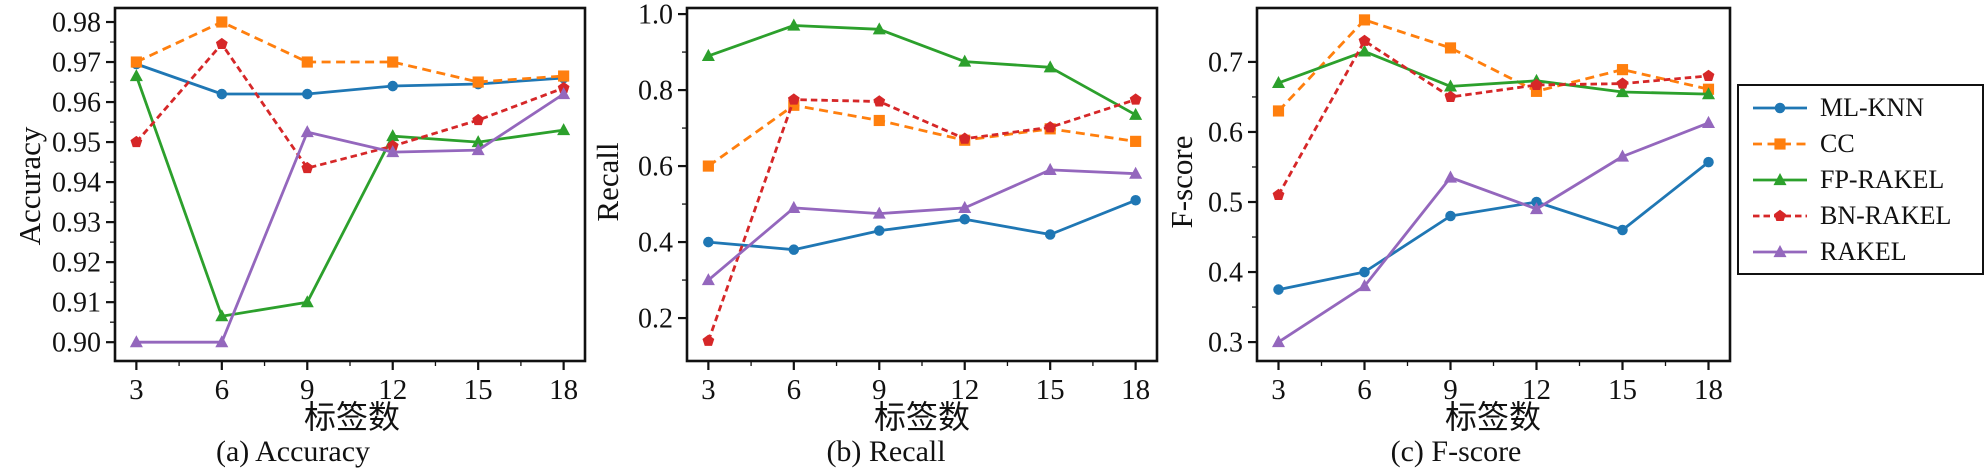 The image size is (1984, 471). I want to click on legend-label: CC, so click(1837, 143).